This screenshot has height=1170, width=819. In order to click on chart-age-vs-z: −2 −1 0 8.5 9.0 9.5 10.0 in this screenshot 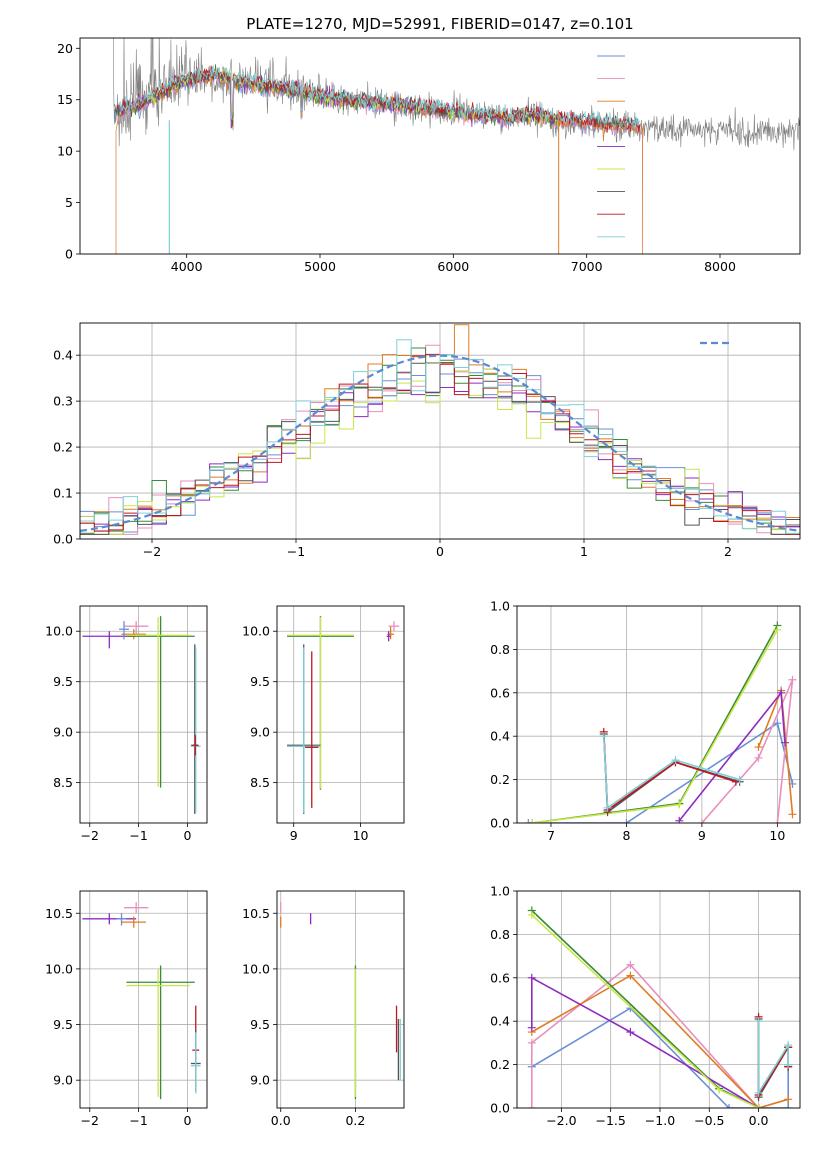, I will do `click(126, 724)`.